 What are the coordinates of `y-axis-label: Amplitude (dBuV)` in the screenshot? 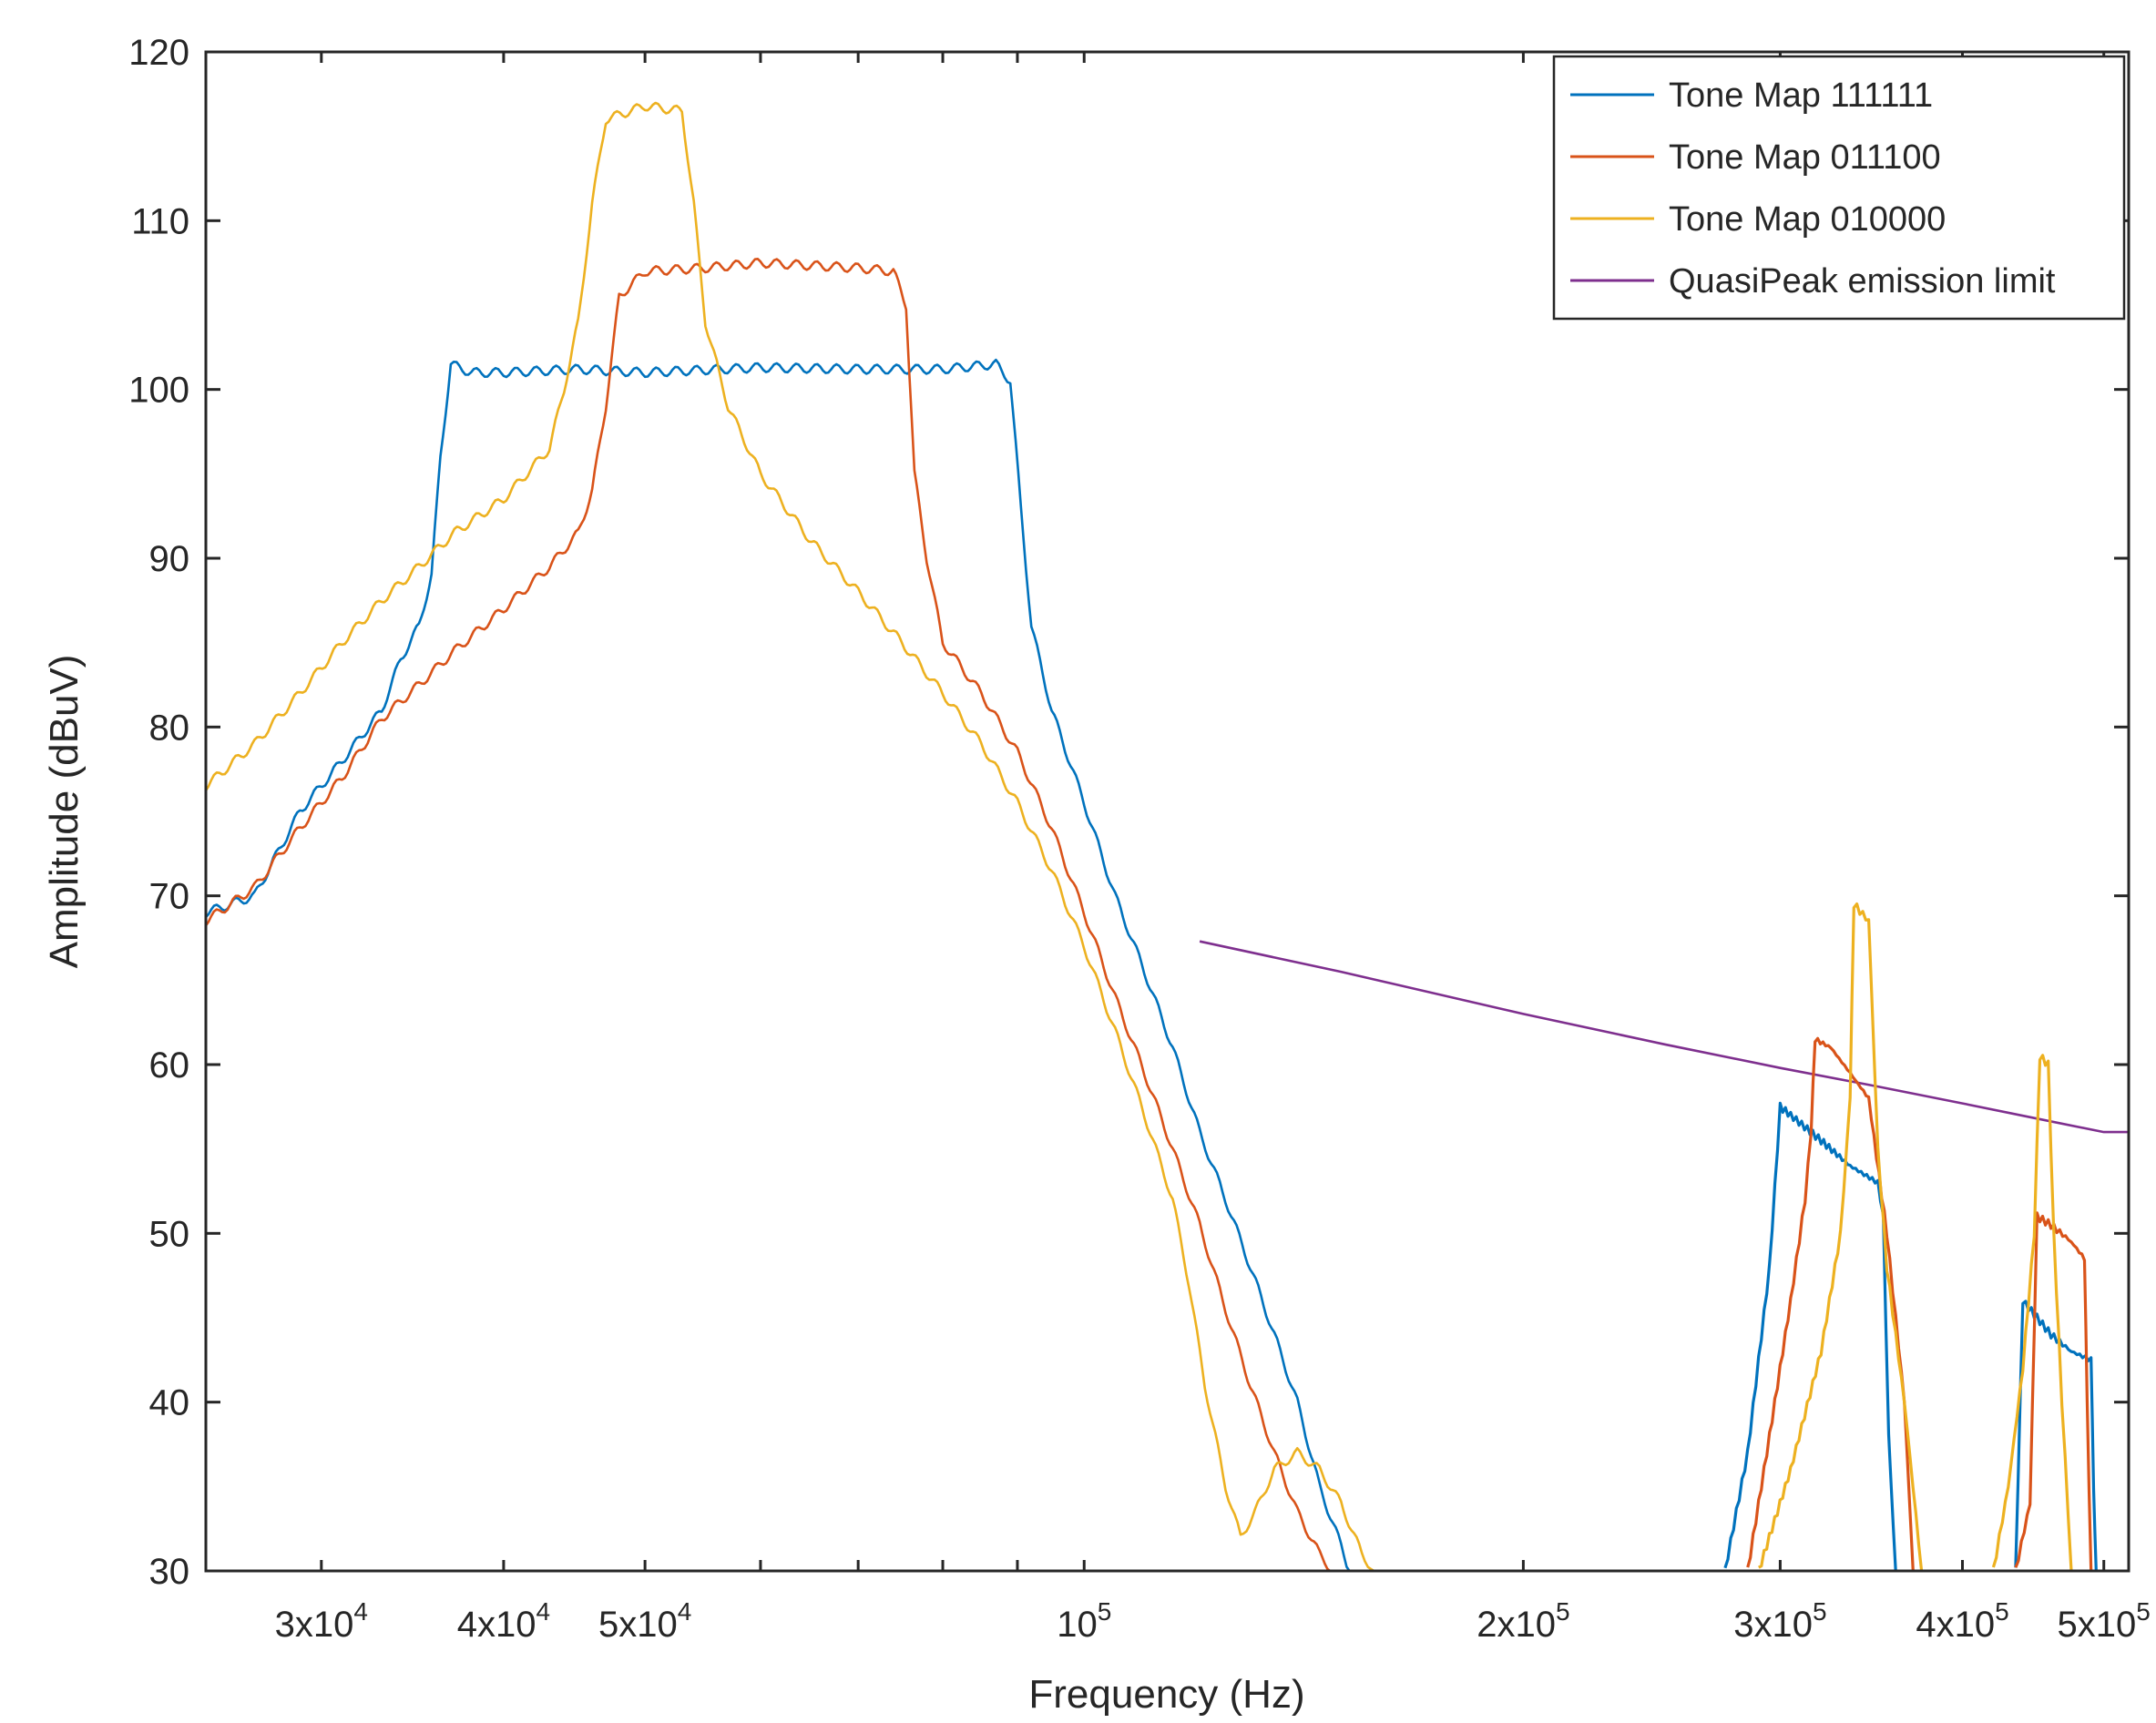 It's located at (65, 812).